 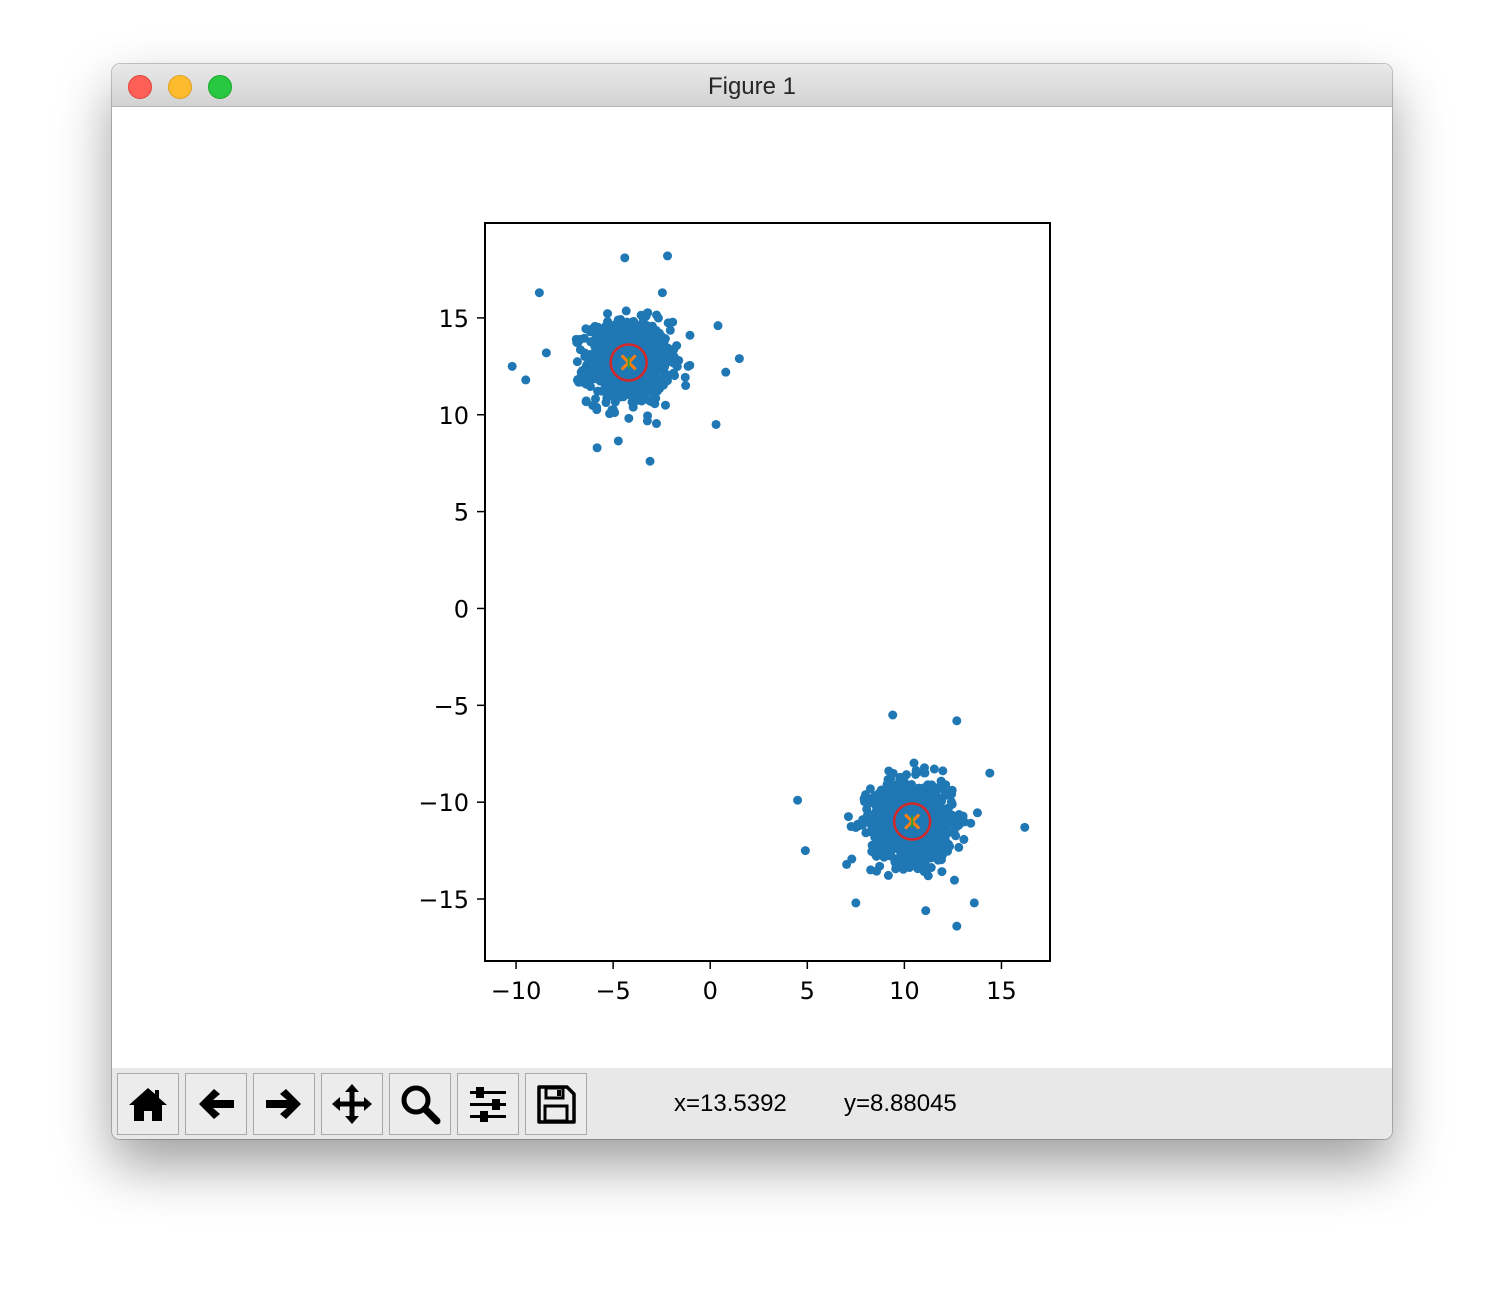 What do you see at coordinates (453, 319) in the screenshot?
I see `y-tick-label: 15` at bounding box center [453, 319].